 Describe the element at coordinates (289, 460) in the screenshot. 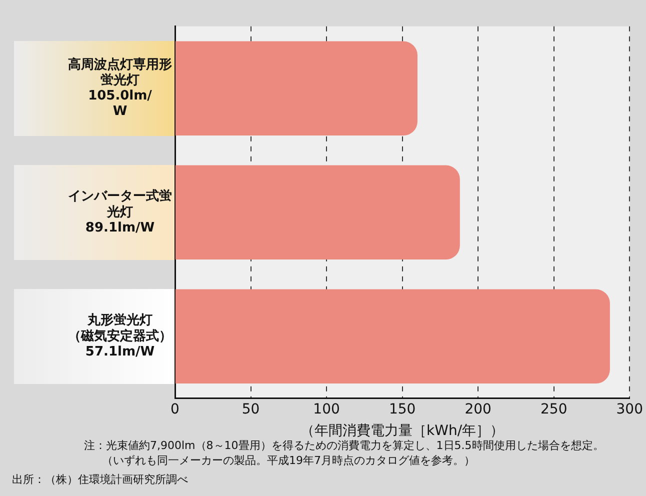

I see `text: （いずれも同一メーカーの製品。平成19年7月時点のカタログ値を参考。）` at that location.